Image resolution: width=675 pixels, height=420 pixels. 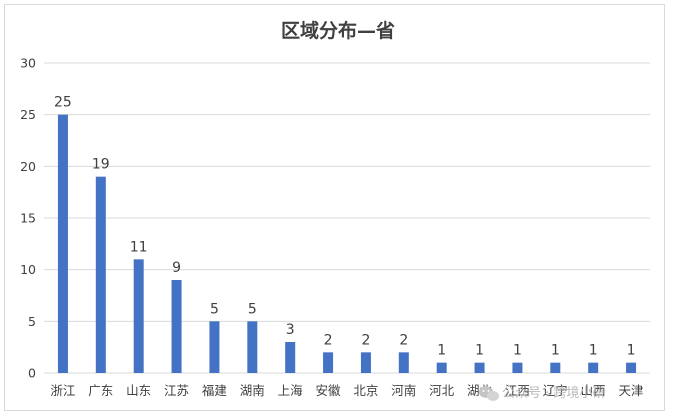 I want to click on y-tick-label: 20, so click(x=28, y=166).